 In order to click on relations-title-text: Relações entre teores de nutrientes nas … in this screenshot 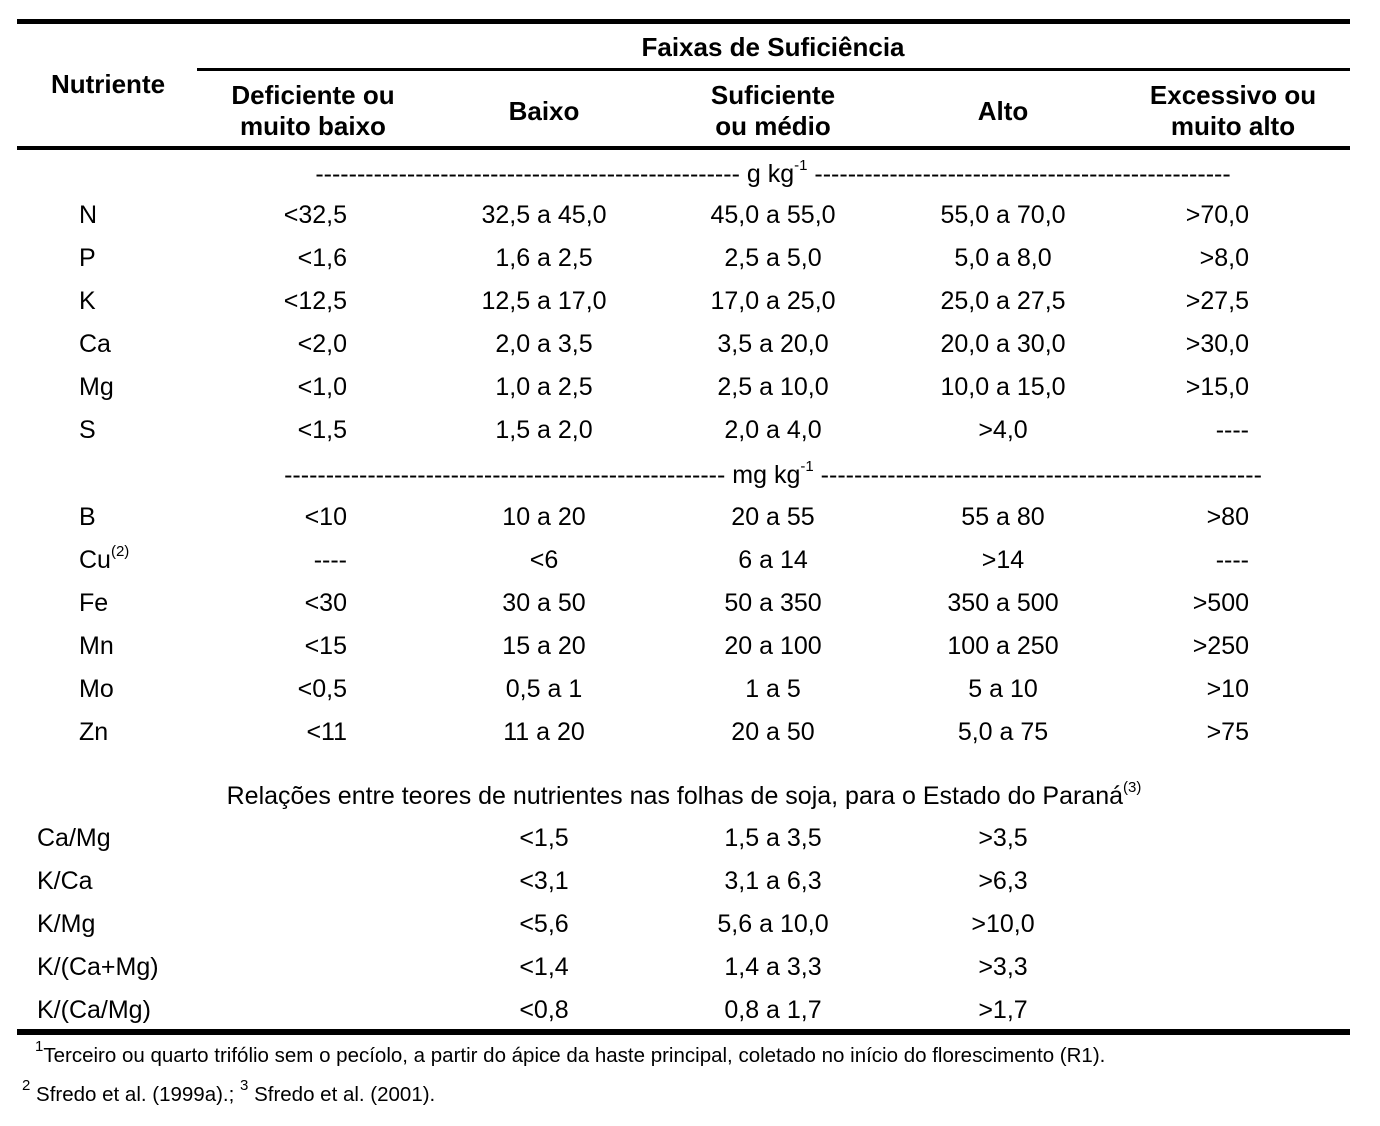, I will do `click(675, 796)`.